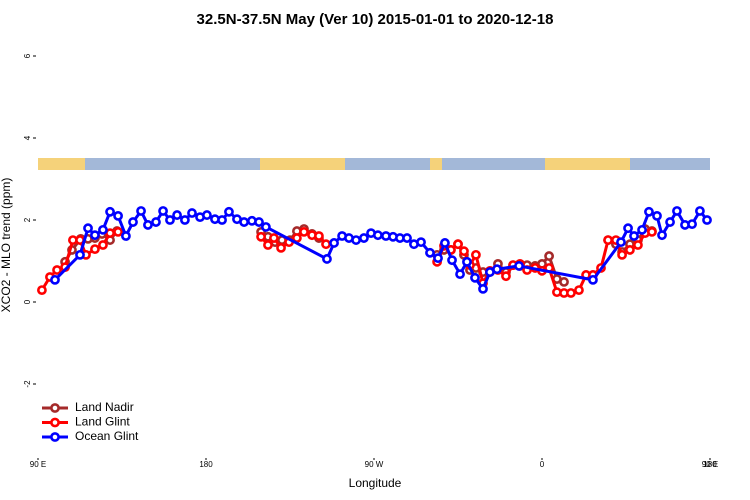  I want to click on ocean-band, so click(374, 164).